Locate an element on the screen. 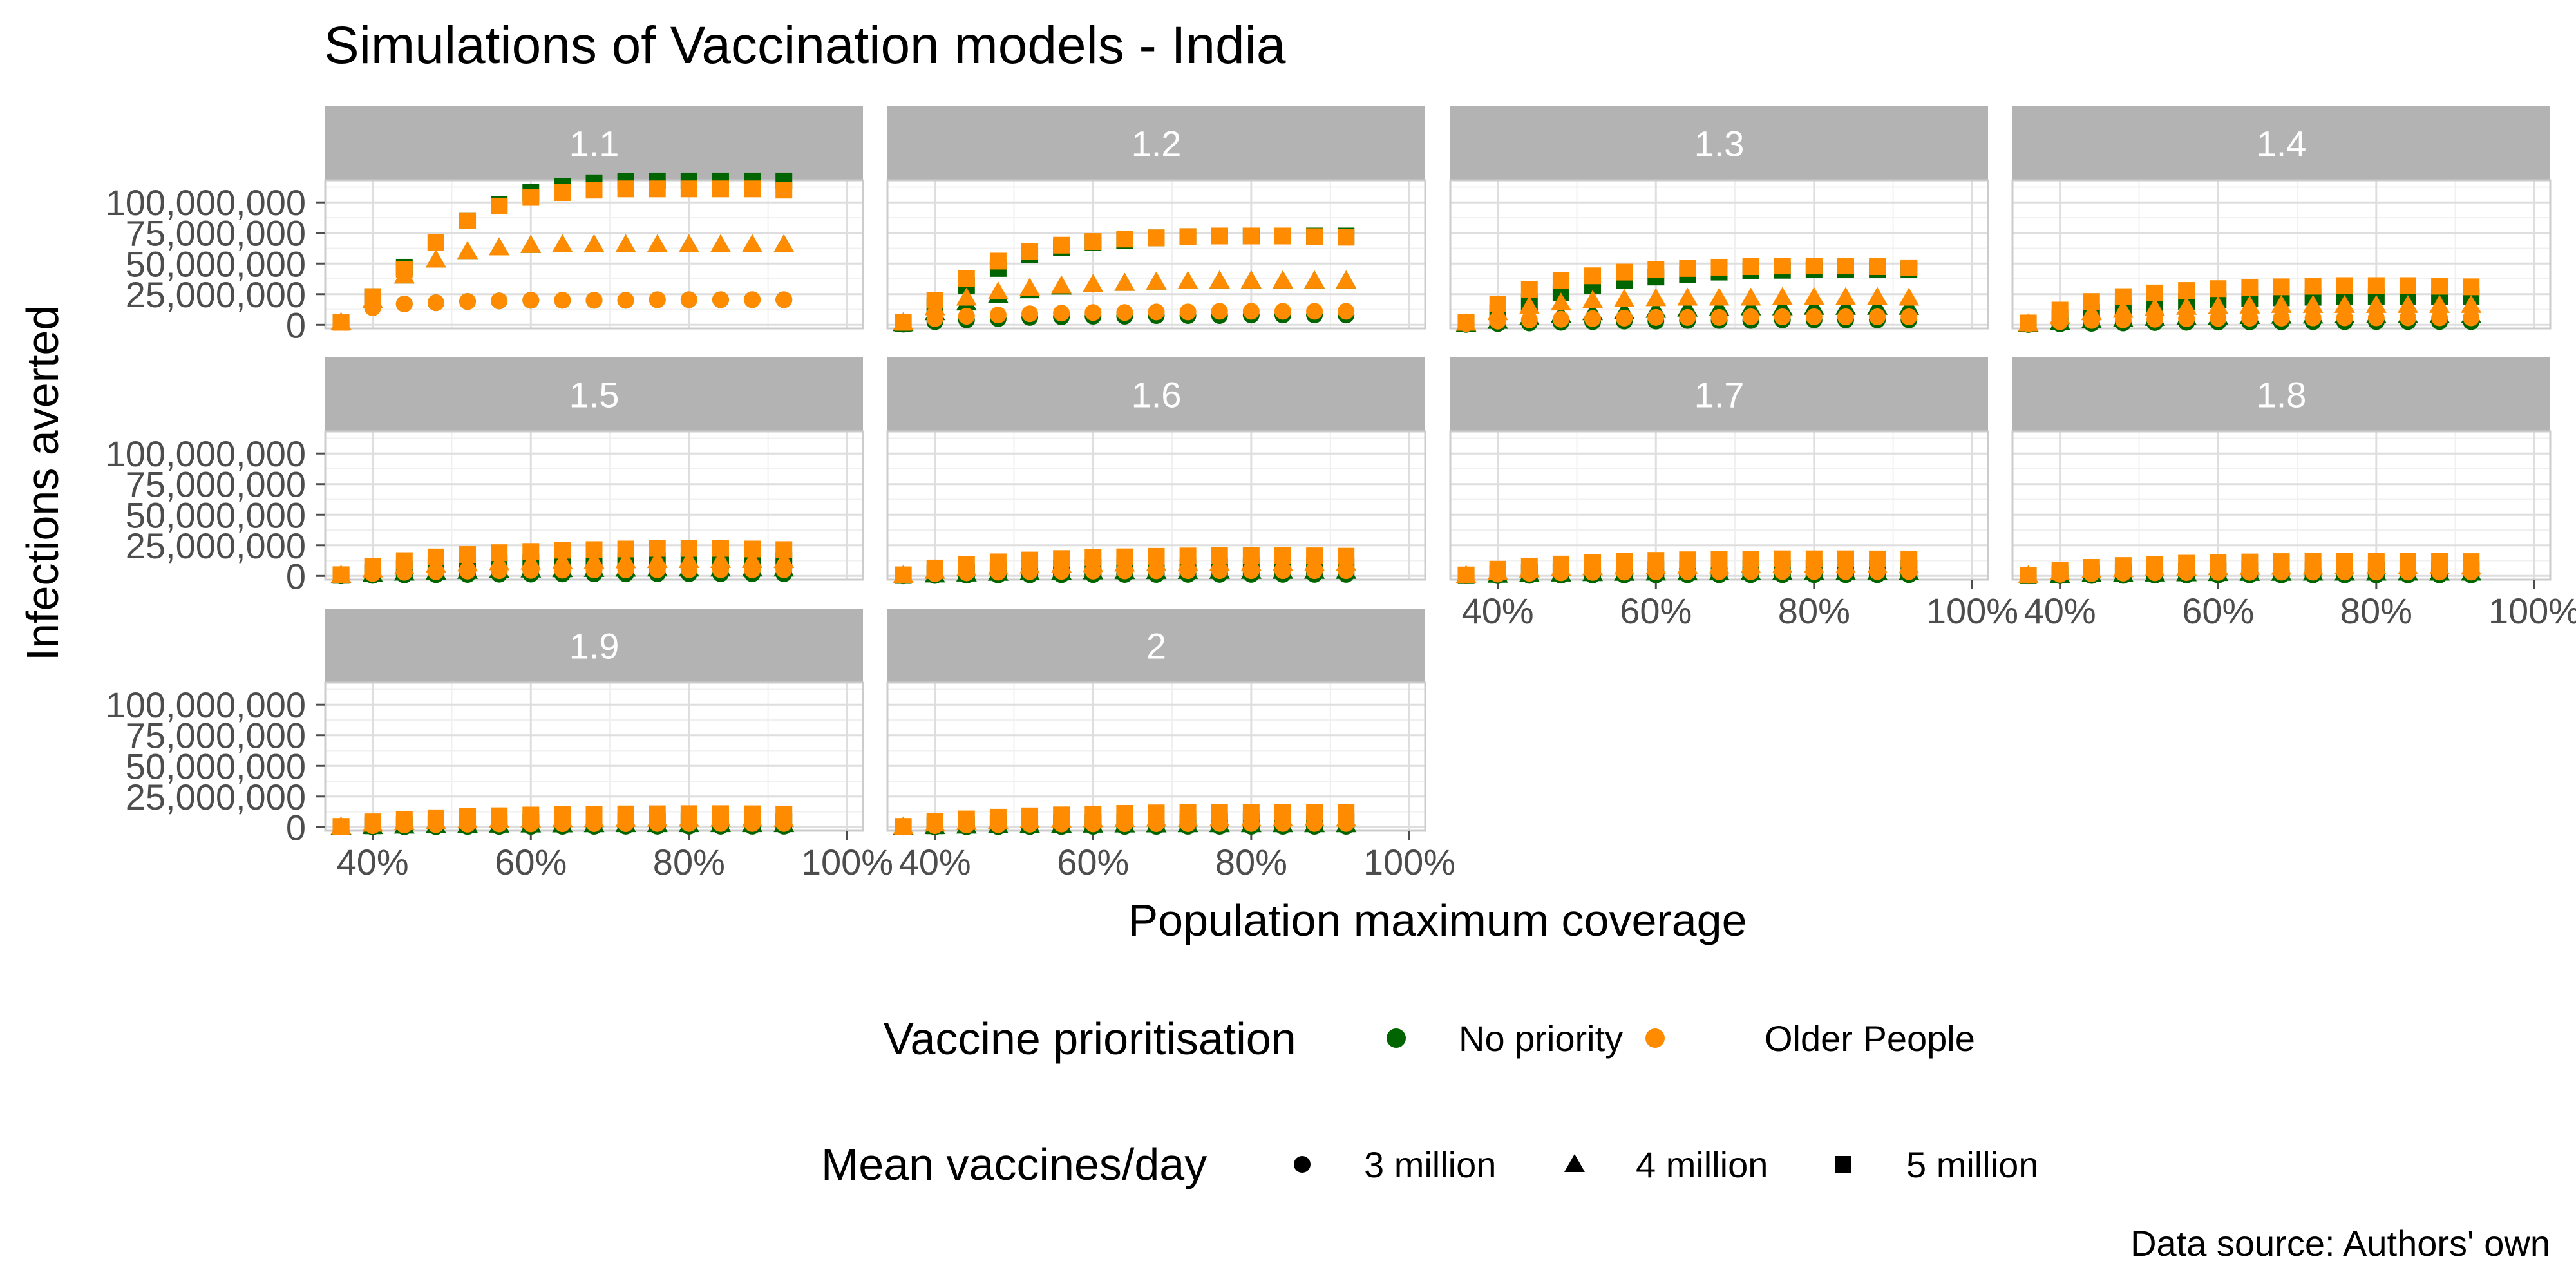  facet-strip-label: 1.1 is located at coordinates (594, 144).